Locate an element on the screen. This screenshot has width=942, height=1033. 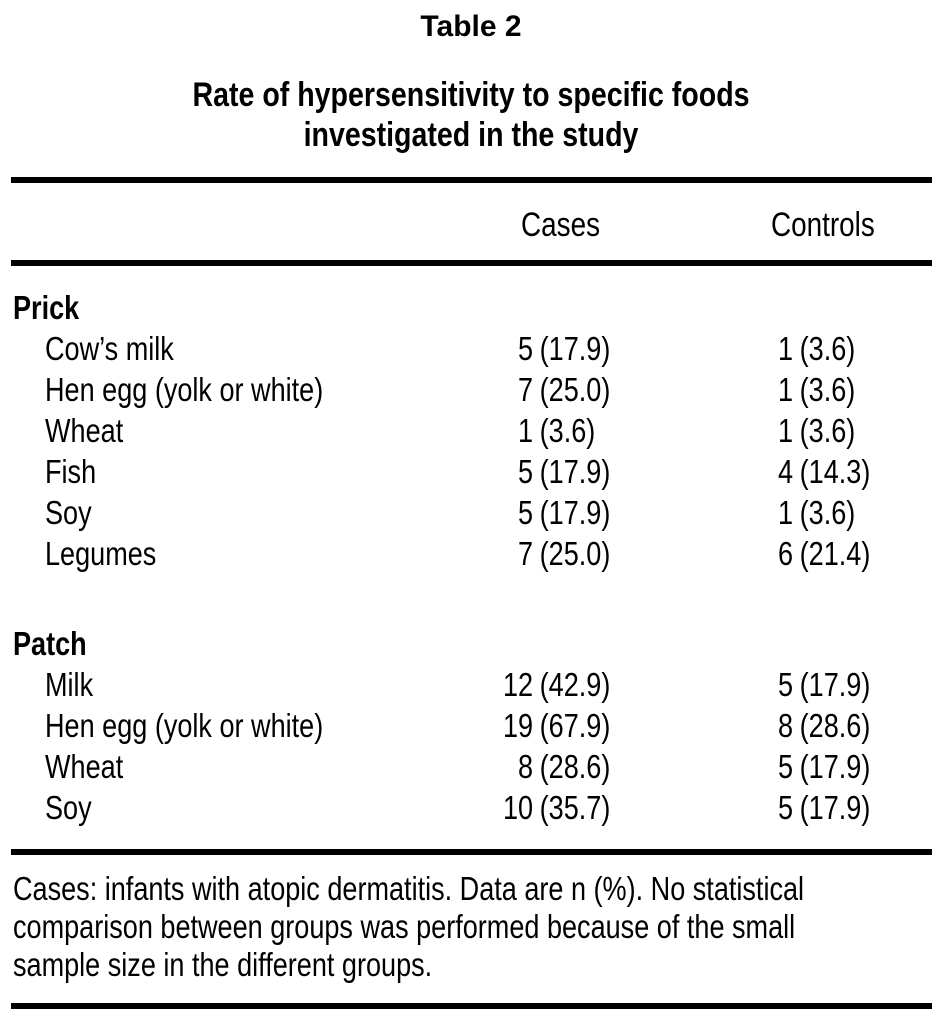
food-label-text: Legumes is located at coordinates (101, 553).